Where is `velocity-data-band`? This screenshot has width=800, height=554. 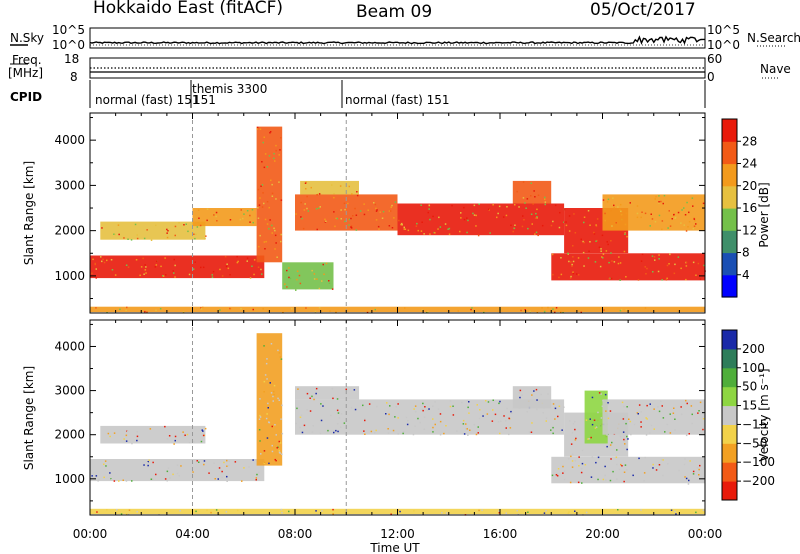 velocity-data-band is located at coordinates (153, 434).